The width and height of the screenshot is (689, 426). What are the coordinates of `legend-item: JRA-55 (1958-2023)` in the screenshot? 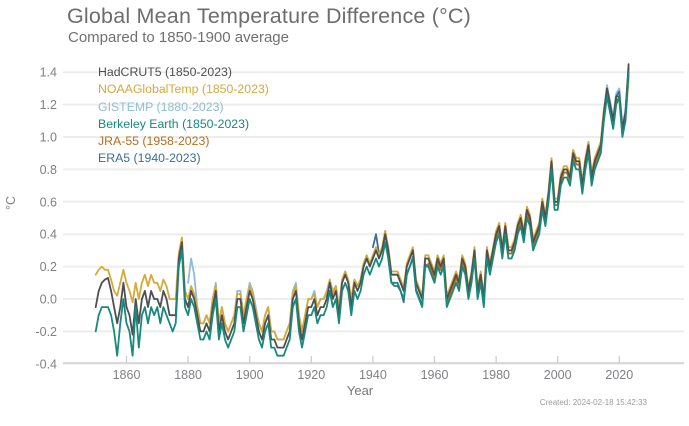 It's located at (154, 141).